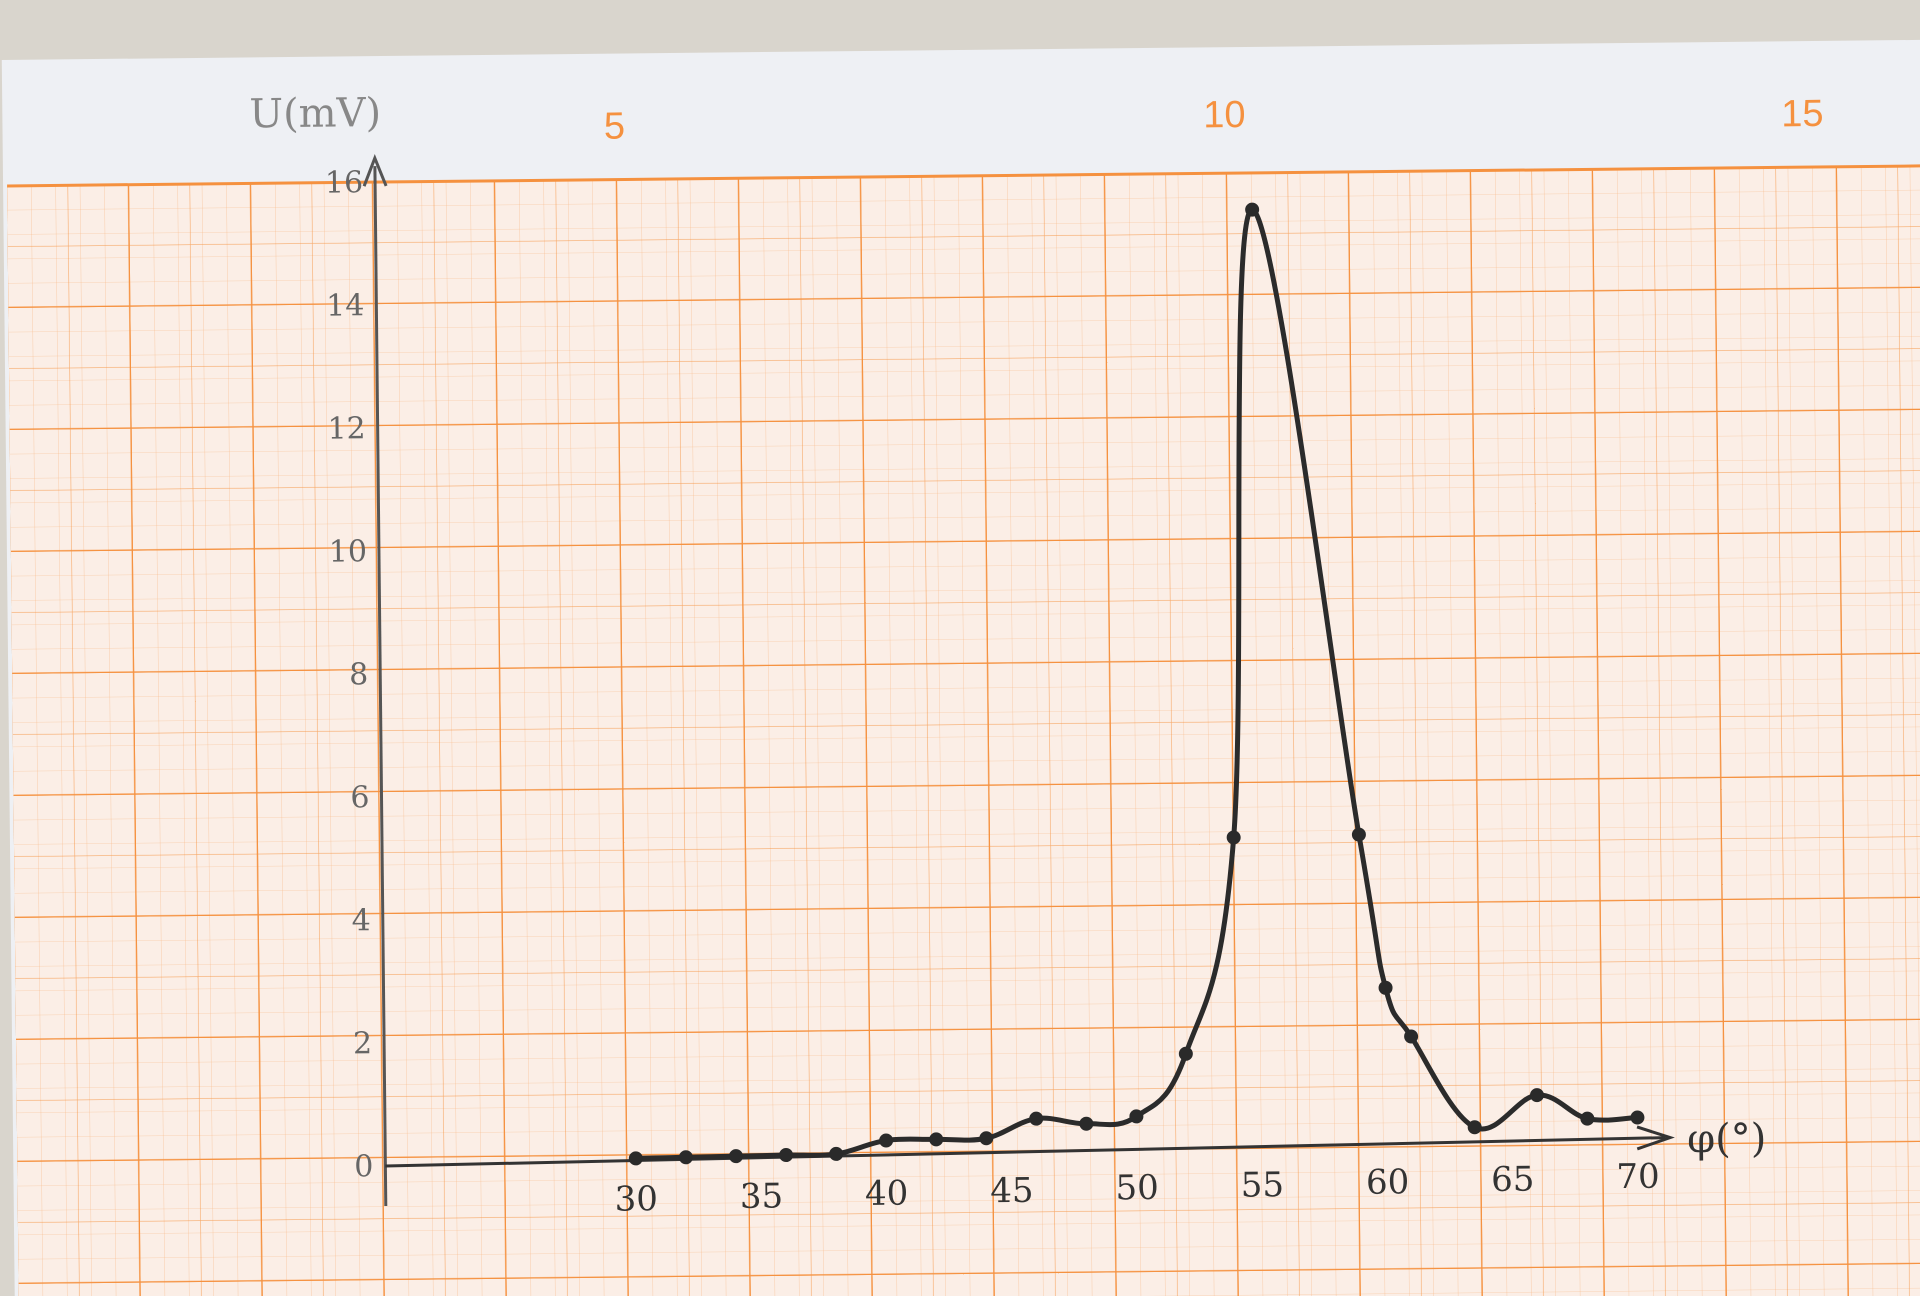 The height and width of the screenshot is (1296, 1920). I want to click on x-tick-label: 30, so click(636, 1199).